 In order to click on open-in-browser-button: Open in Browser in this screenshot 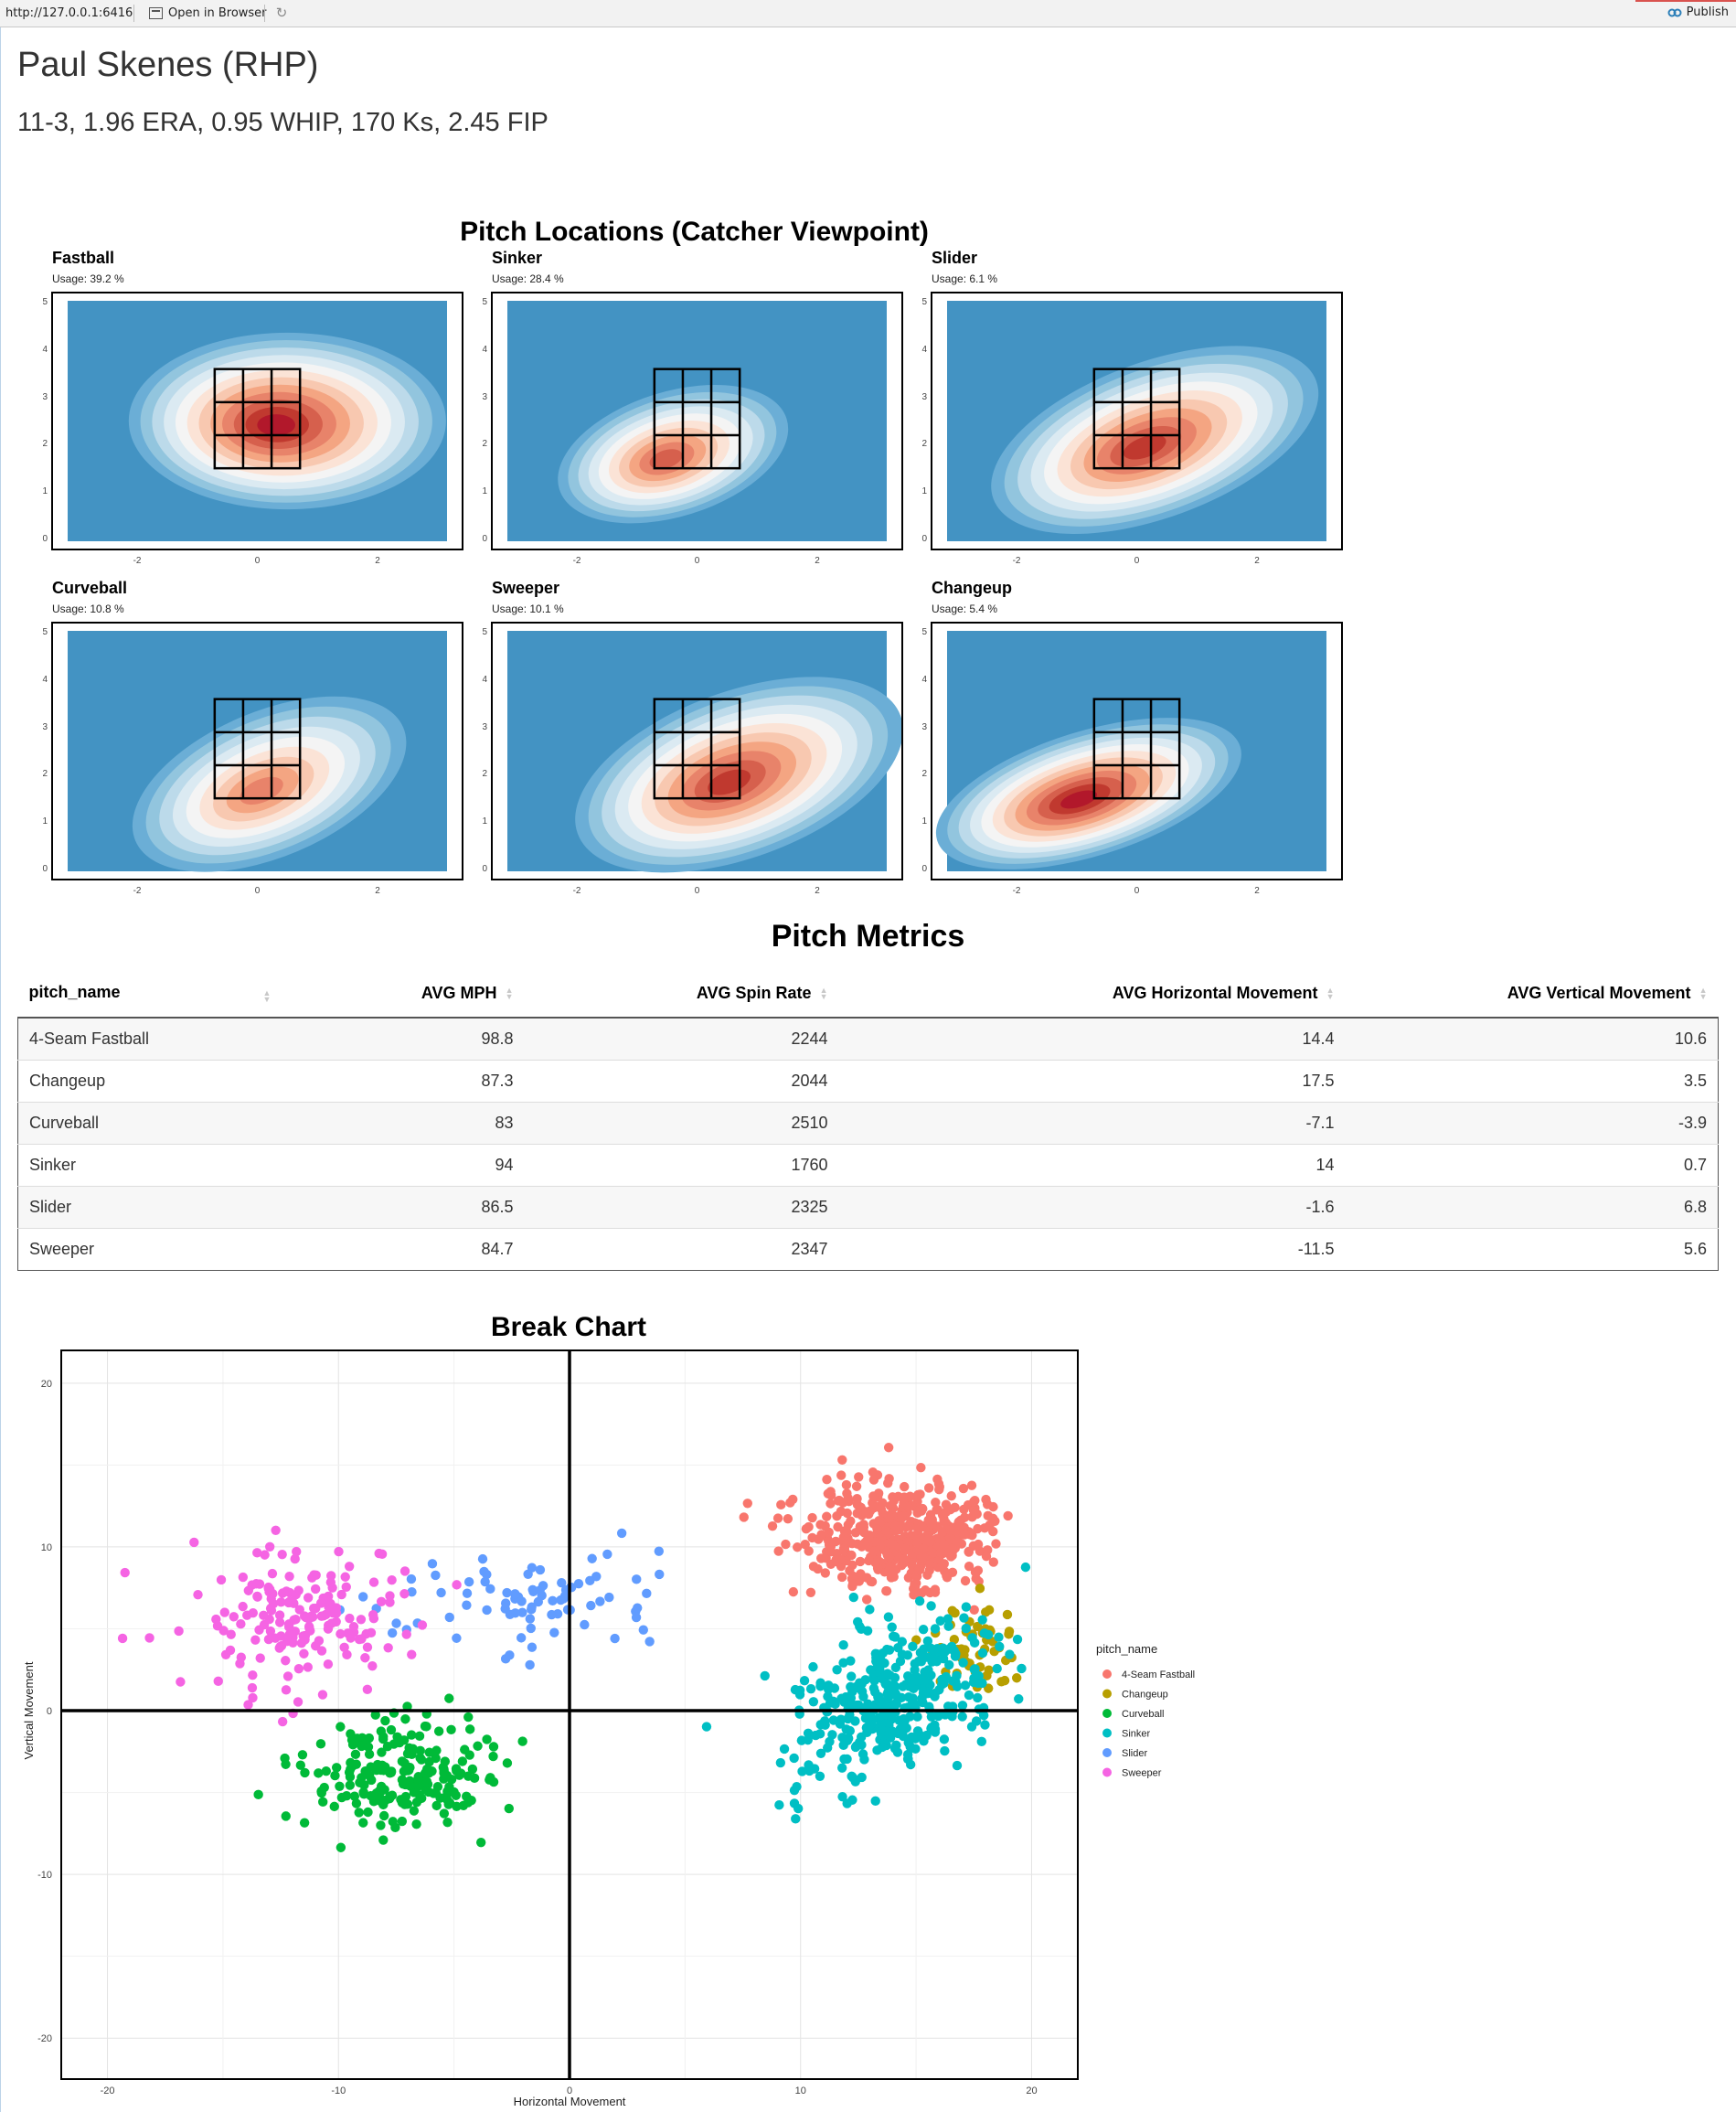, I will do `click(208, 13)`.